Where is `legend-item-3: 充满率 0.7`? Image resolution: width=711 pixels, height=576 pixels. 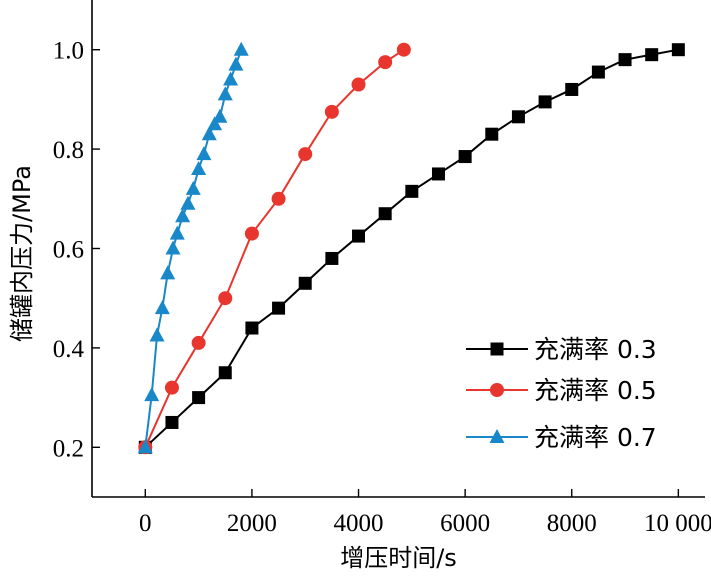 legend-item-3: 充满率 0.7 is located at coordinates (561, 437).